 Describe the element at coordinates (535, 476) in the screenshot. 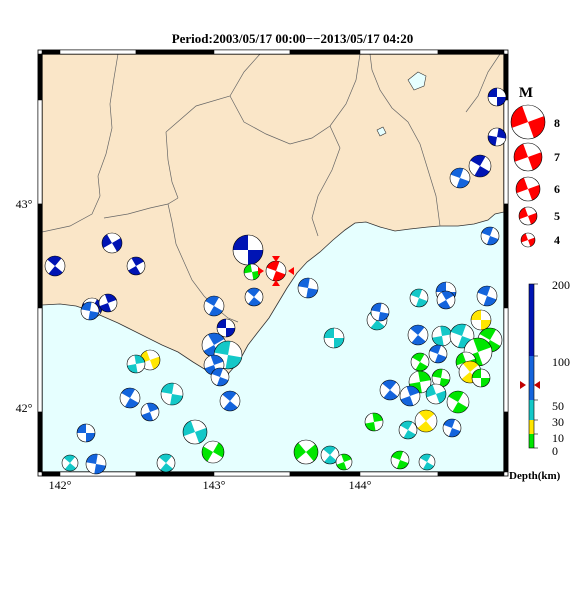

I see `depth-scale-label: Depth(km)` at that location.